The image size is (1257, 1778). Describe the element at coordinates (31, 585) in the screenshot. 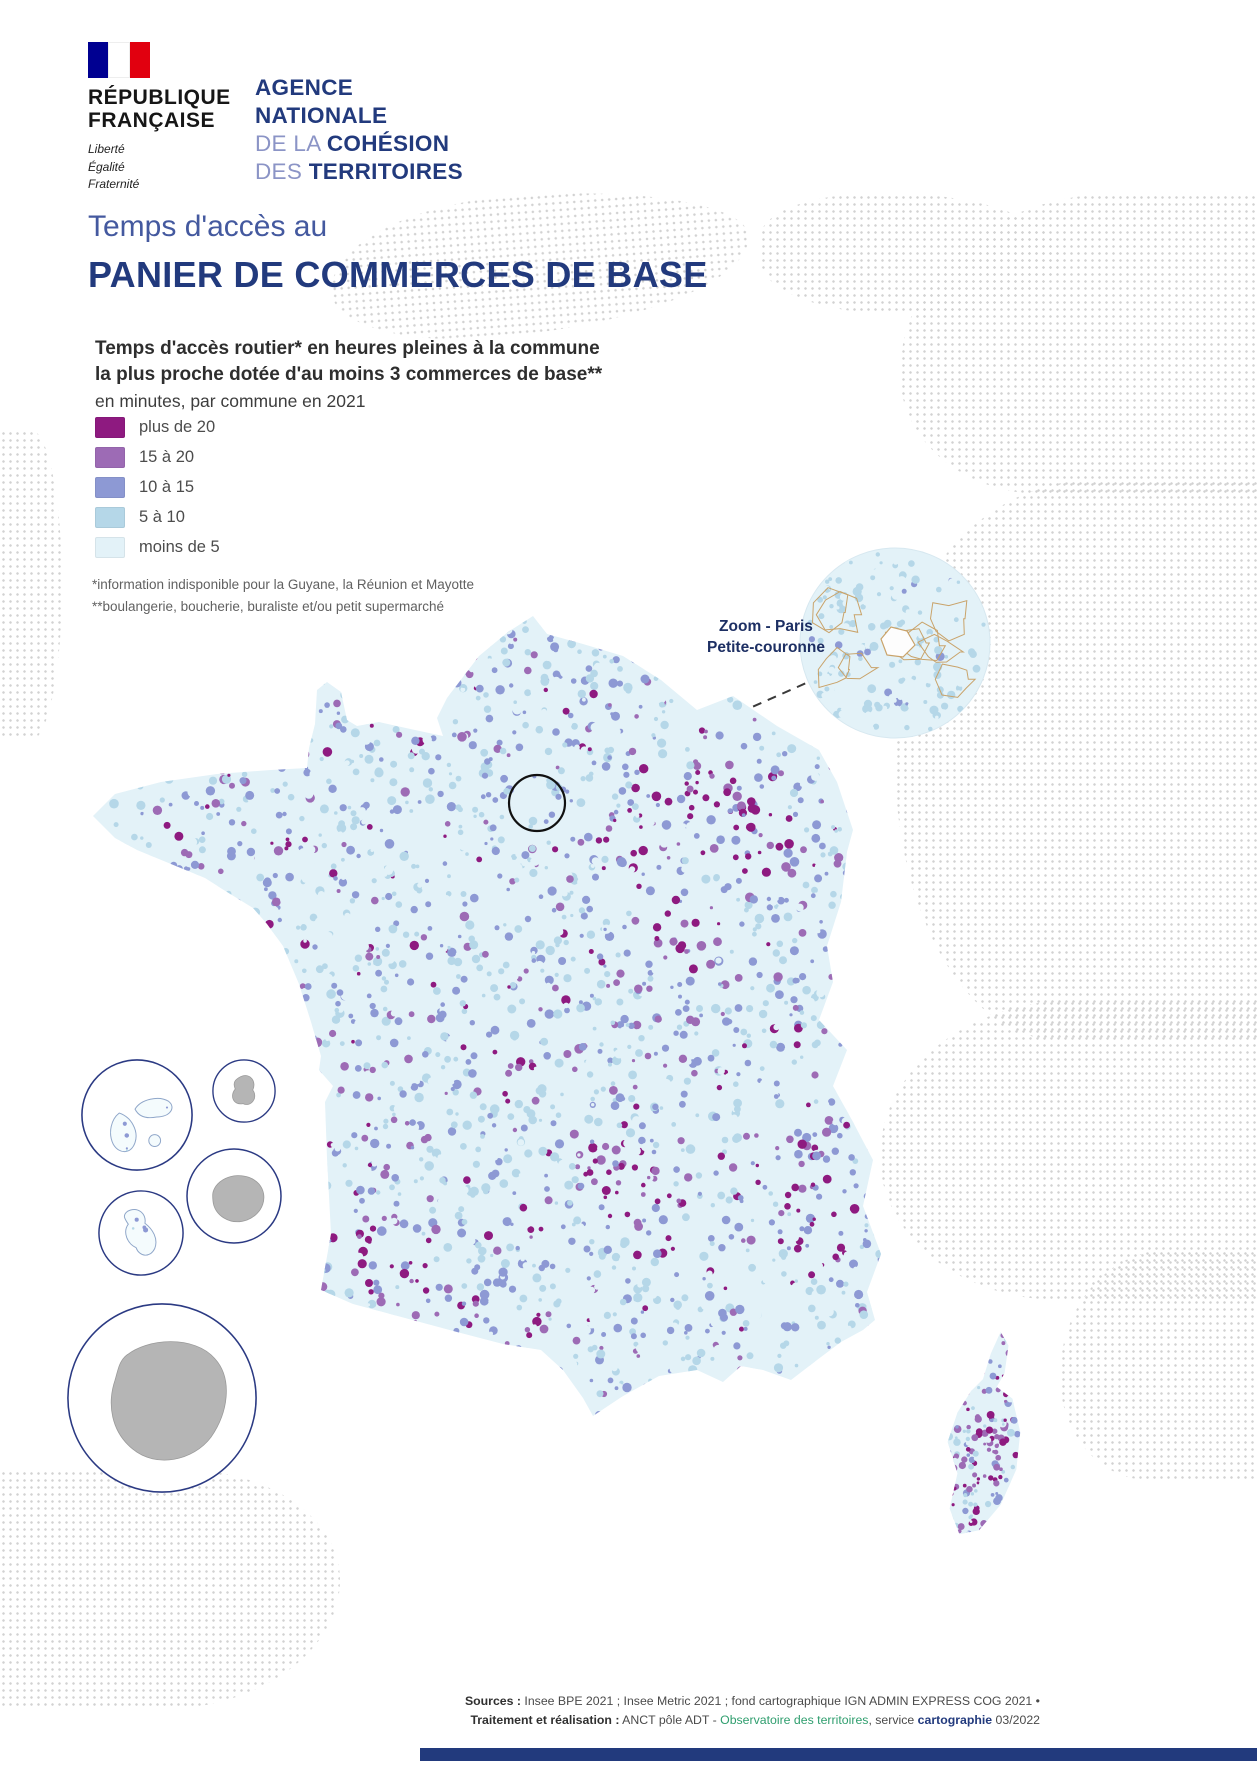

I see `background-pattern-sea-left` at that location.